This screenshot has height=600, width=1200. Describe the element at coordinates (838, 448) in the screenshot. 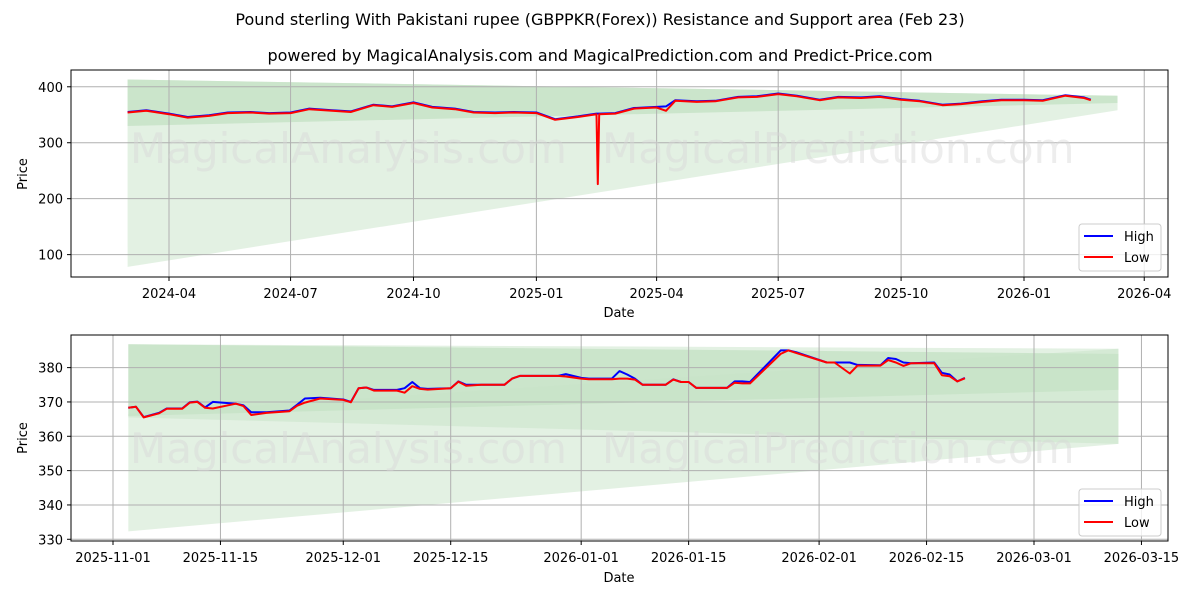

I see `watermark-prediction-bottom: MagicalPrediction.com` at that location.